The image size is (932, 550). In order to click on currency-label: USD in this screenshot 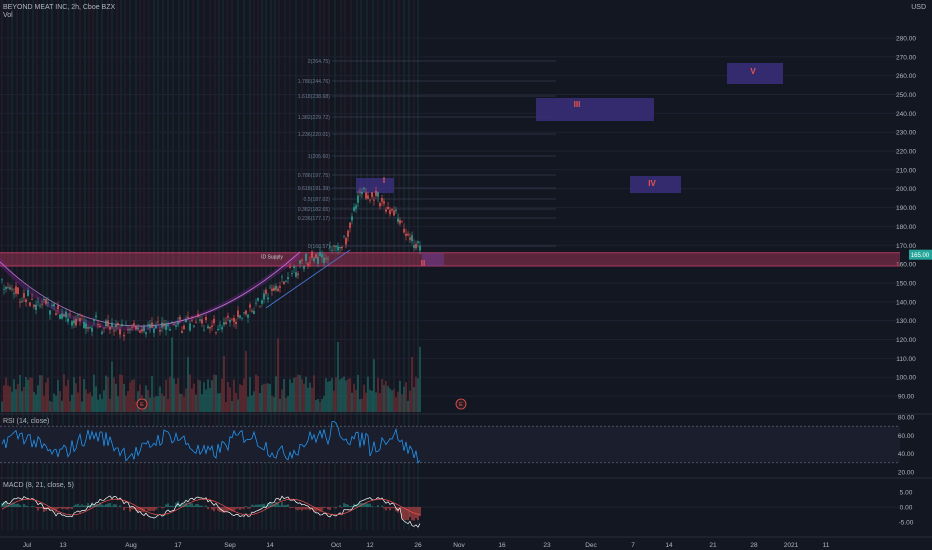, I will do `click(918, 7)`.